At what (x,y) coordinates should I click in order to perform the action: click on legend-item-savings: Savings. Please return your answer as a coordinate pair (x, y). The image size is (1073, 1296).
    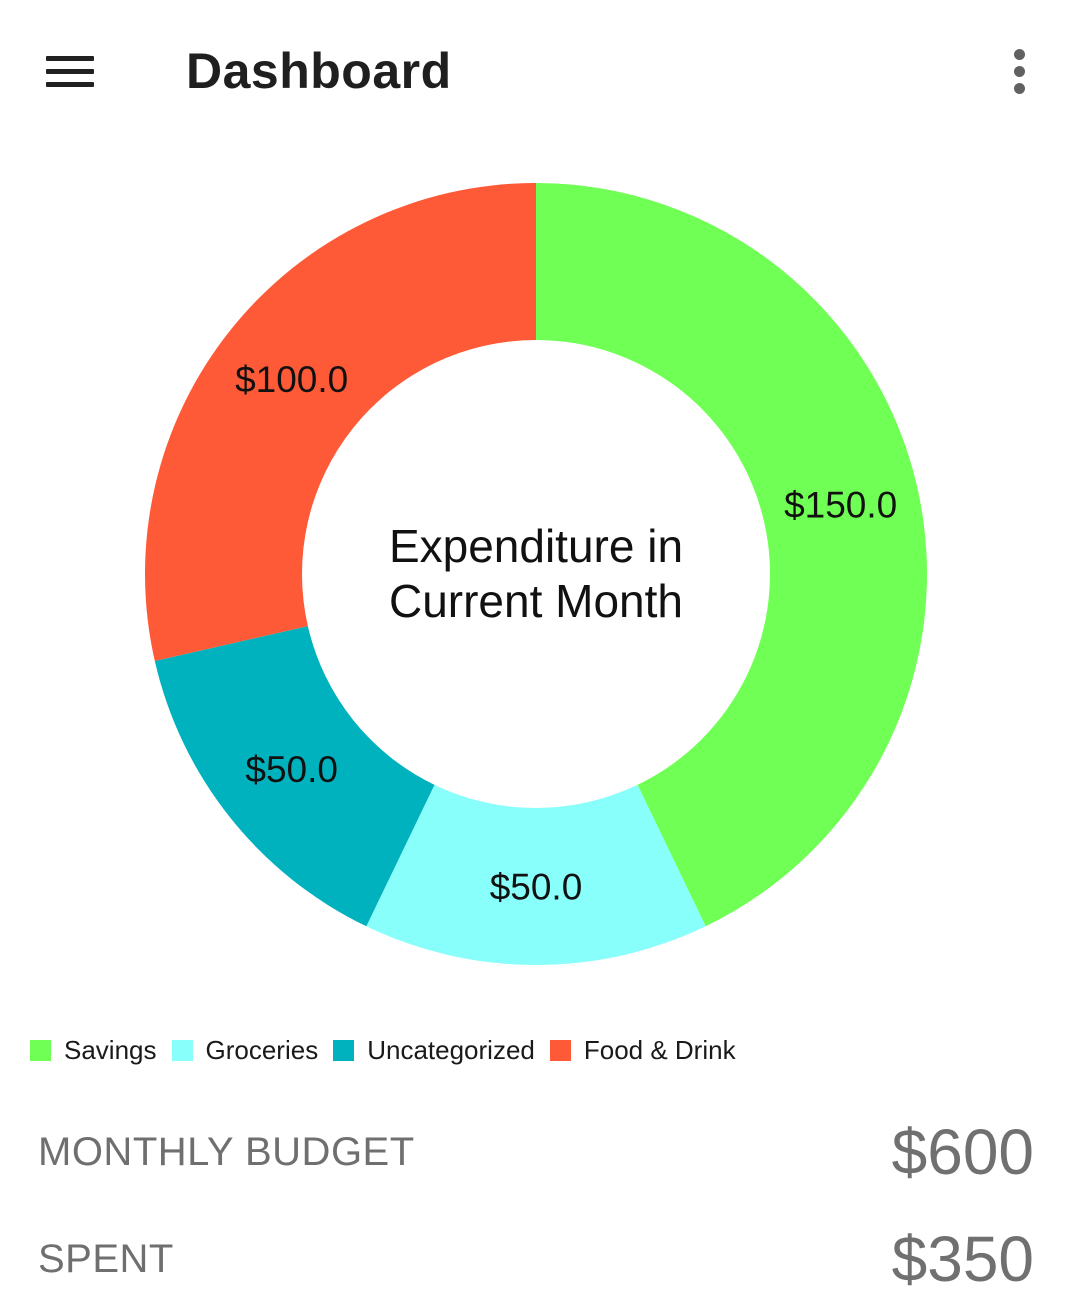
    Looking at the image, I should click on (93, 1050).